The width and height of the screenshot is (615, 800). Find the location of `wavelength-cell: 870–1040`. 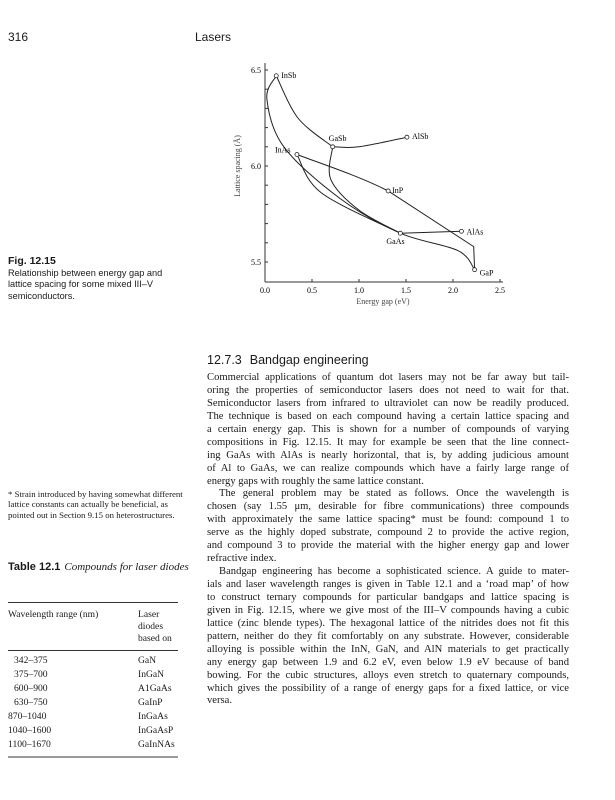

wavelength-cell: 870–1040 is located at coordinates (27, 716).